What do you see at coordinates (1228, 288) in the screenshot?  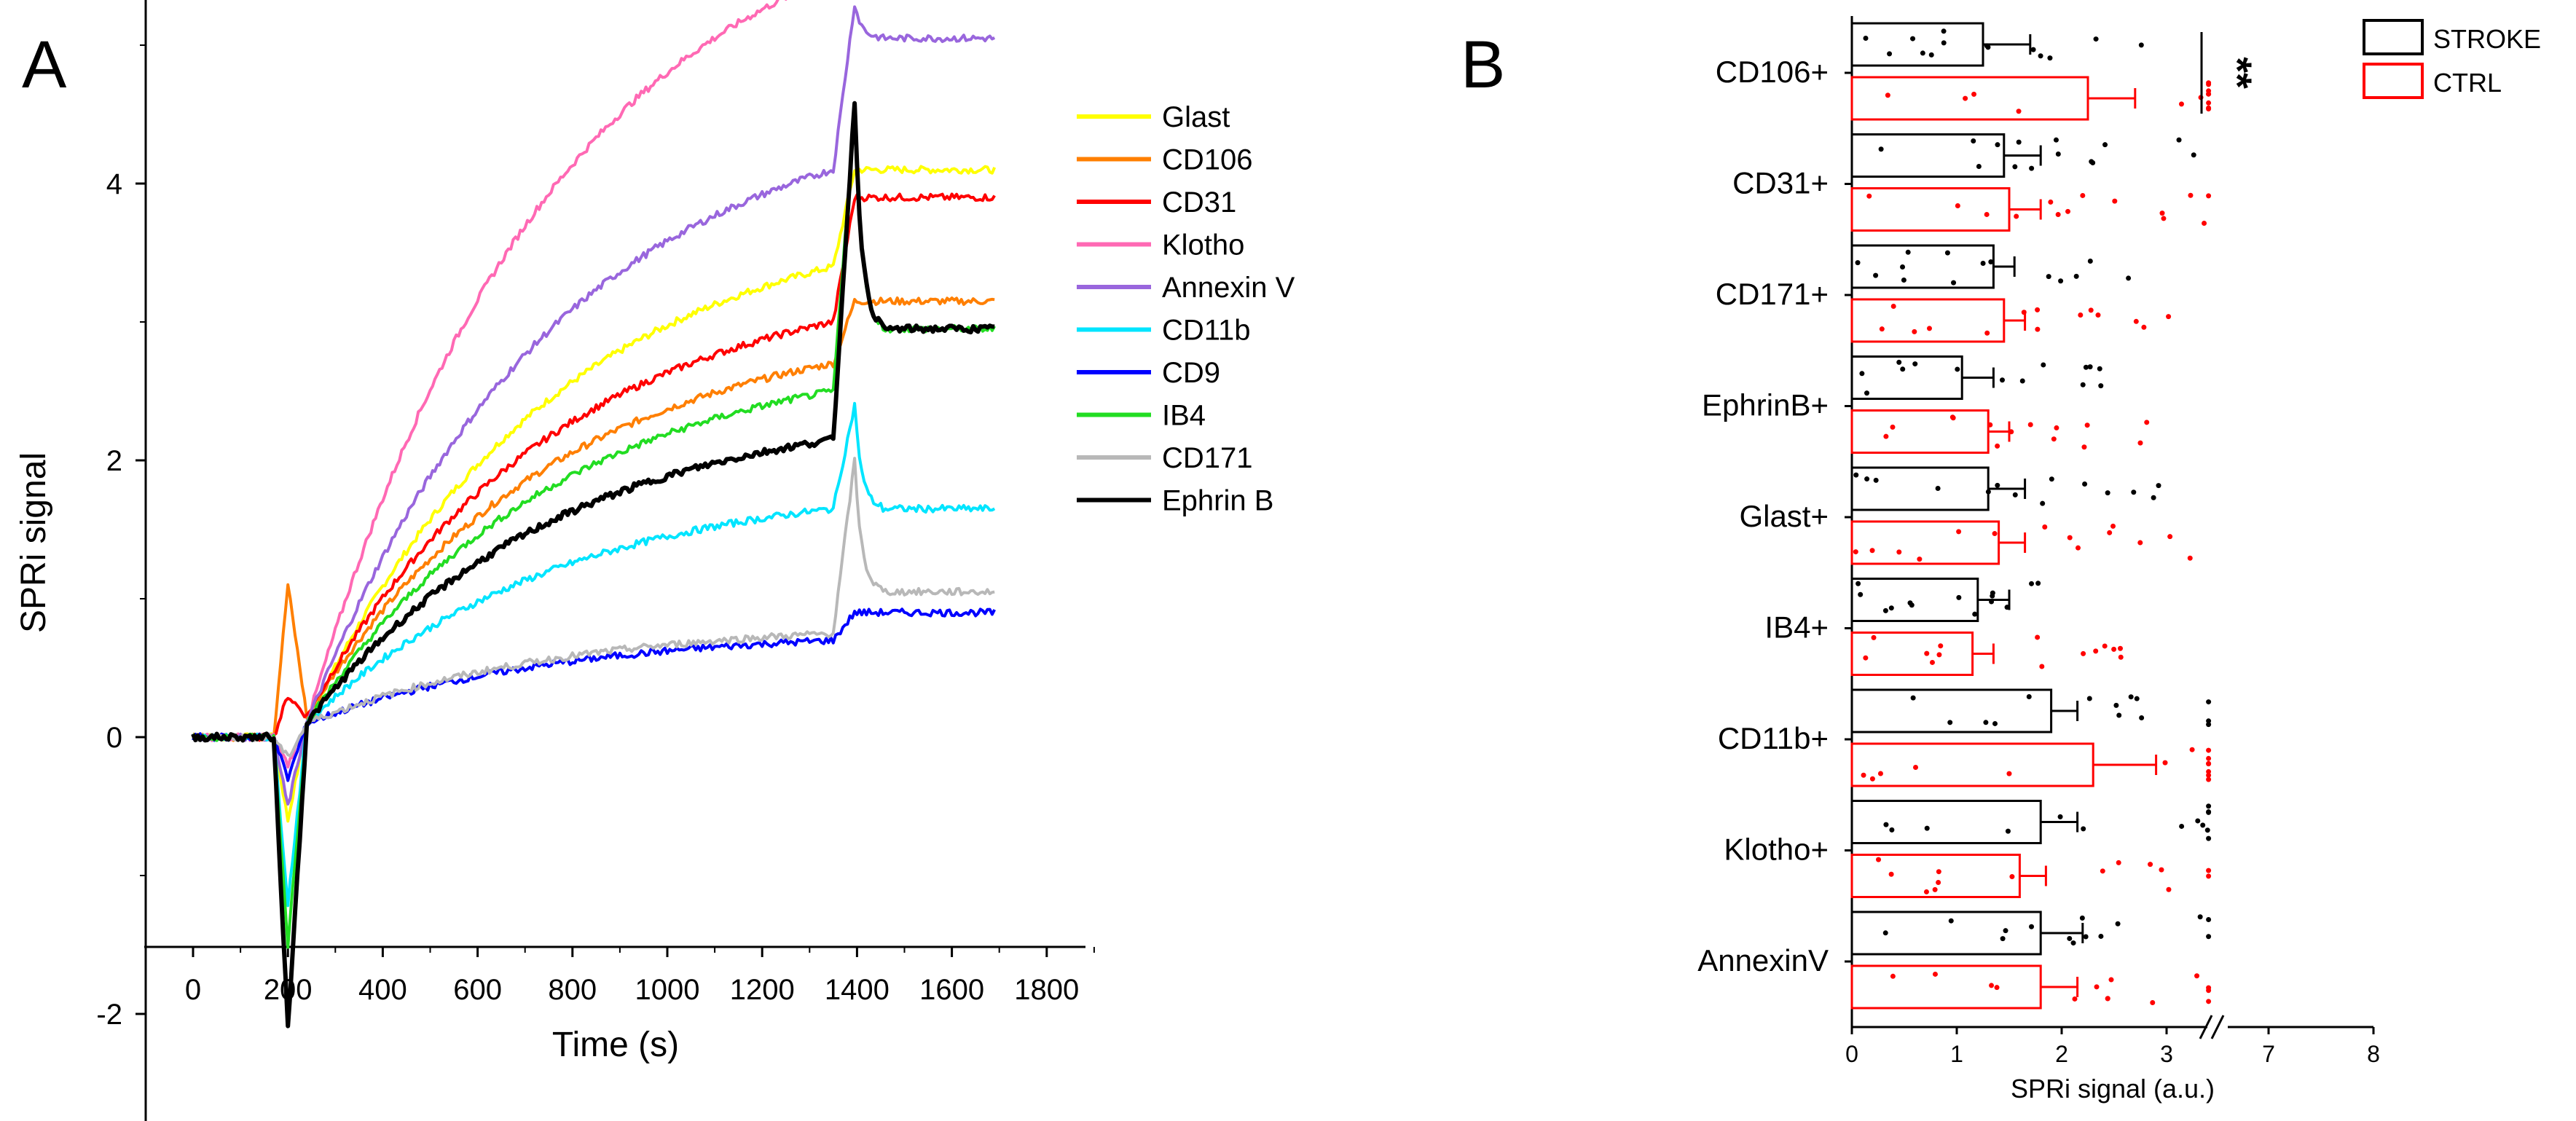 I see `legend-label-4: Annexin V` at bounding box center [1228, 288].